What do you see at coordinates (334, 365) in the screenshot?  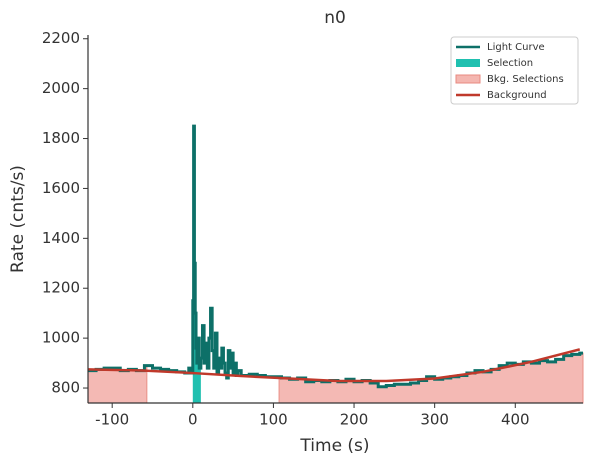 I see `background-curve` at bounding box center [334, 365].